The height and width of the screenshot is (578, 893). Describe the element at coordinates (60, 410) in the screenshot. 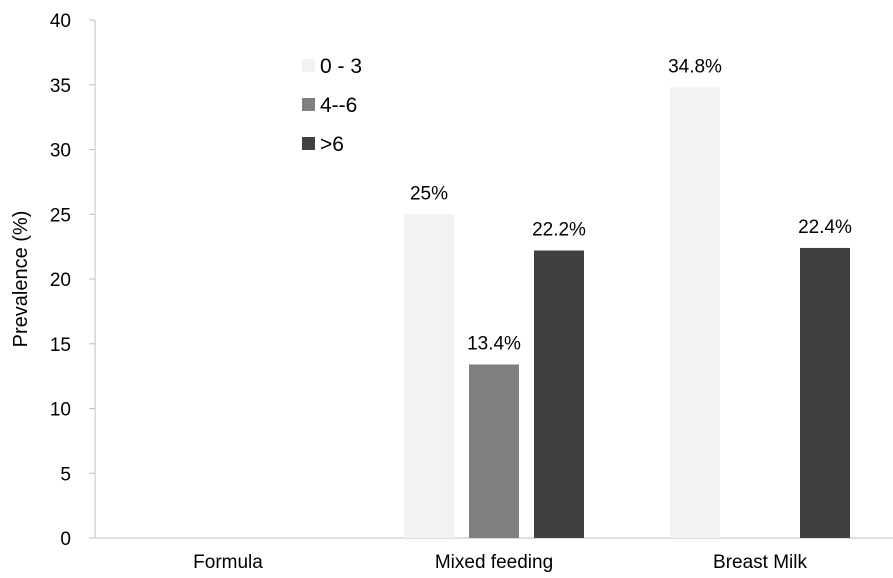

I see `y-tick-label: 10` at that location.